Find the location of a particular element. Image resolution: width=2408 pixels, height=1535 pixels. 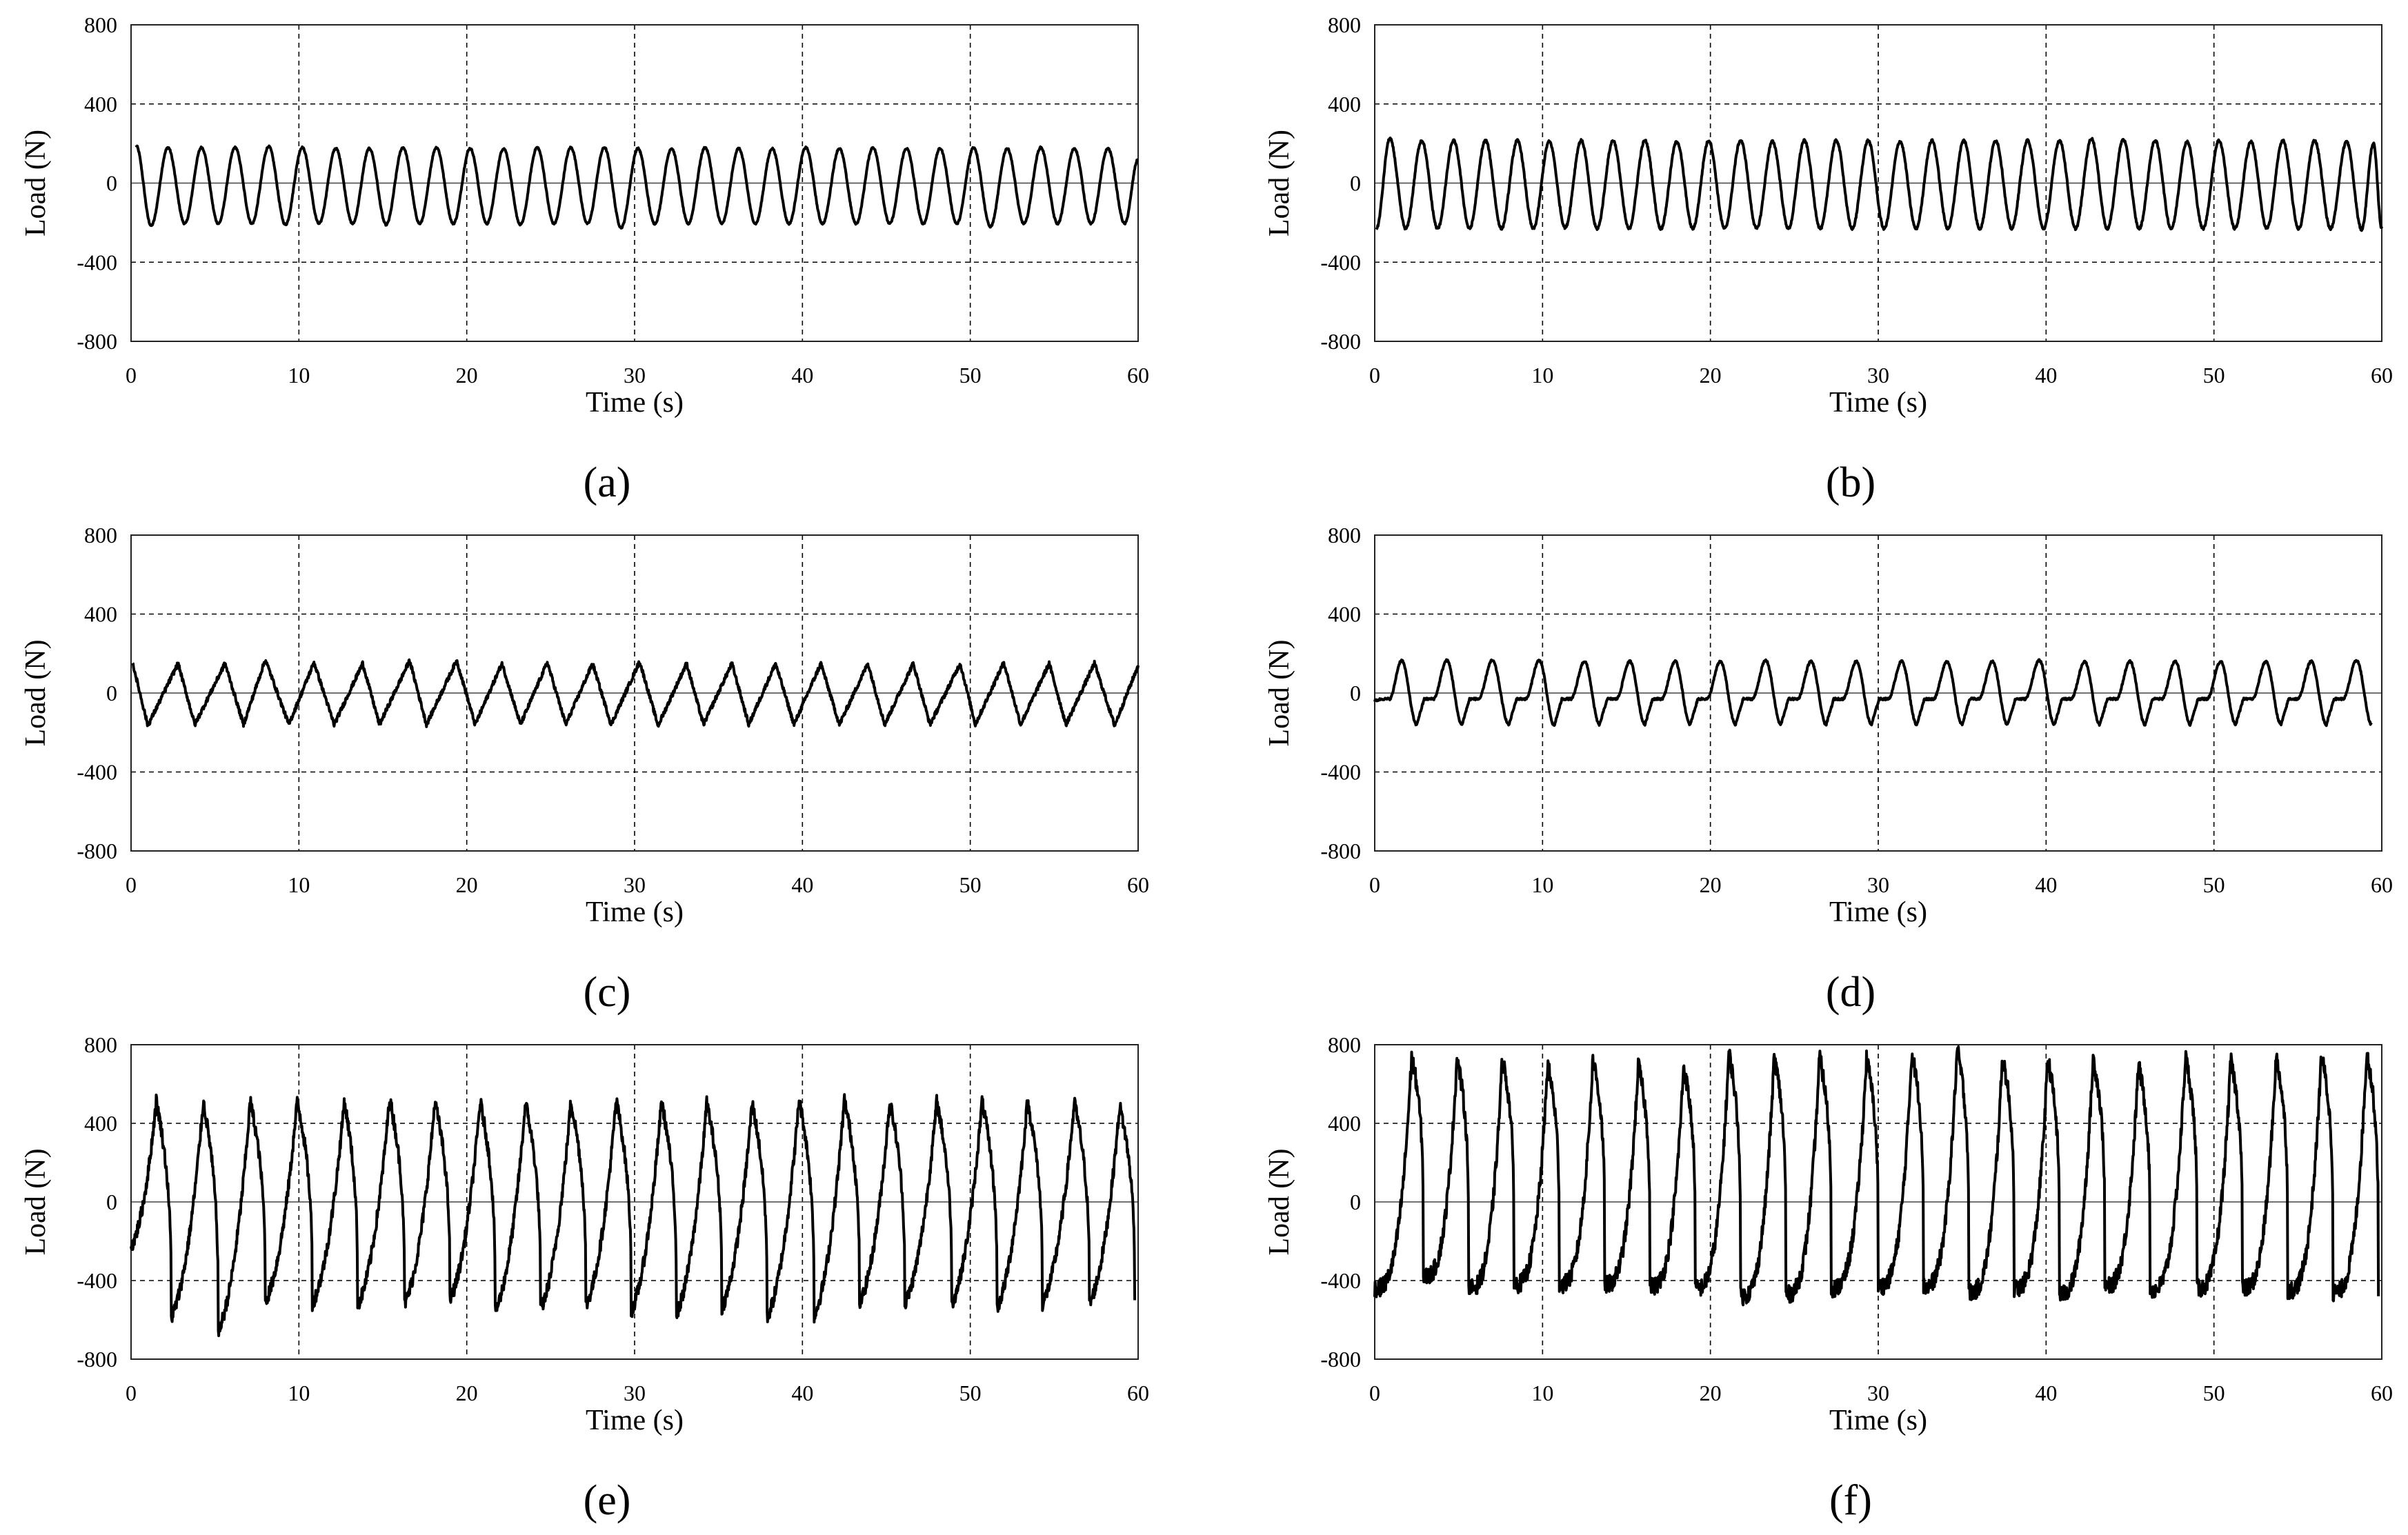

panel-caption: (e) is located at coordinates (608, 1500).